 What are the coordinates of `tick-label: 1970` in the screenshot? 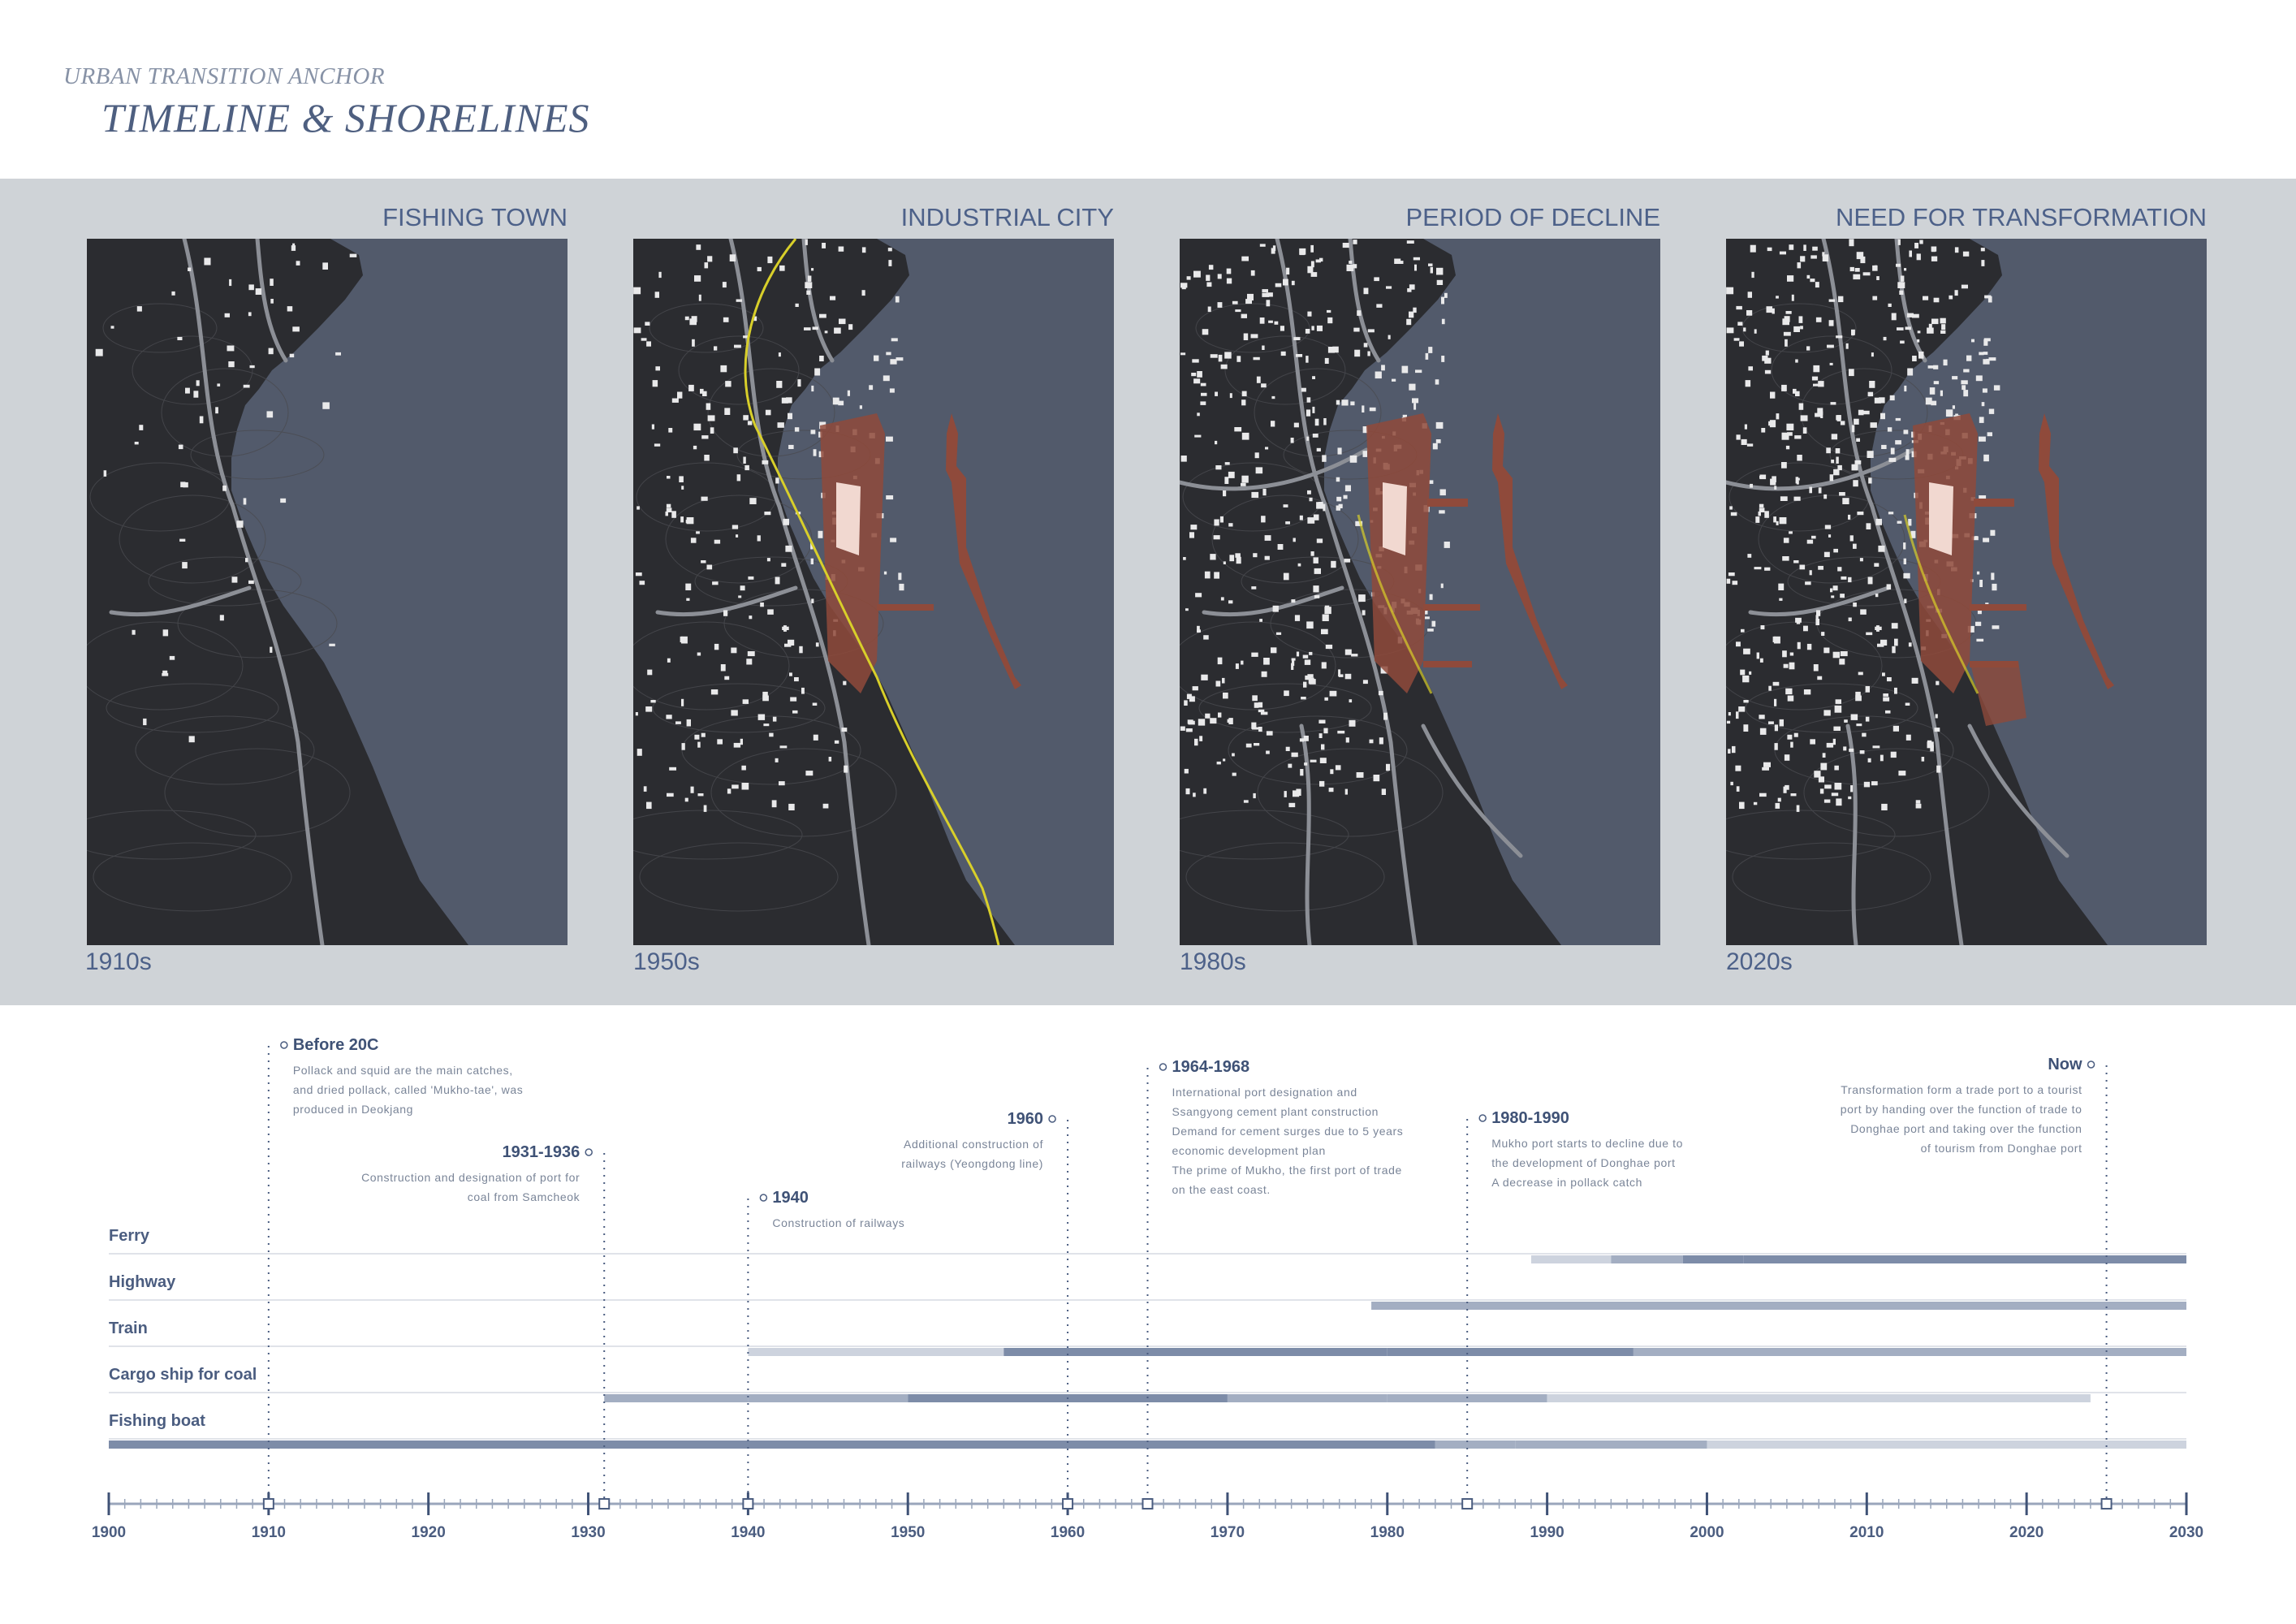 It's located at (1228, 1532).